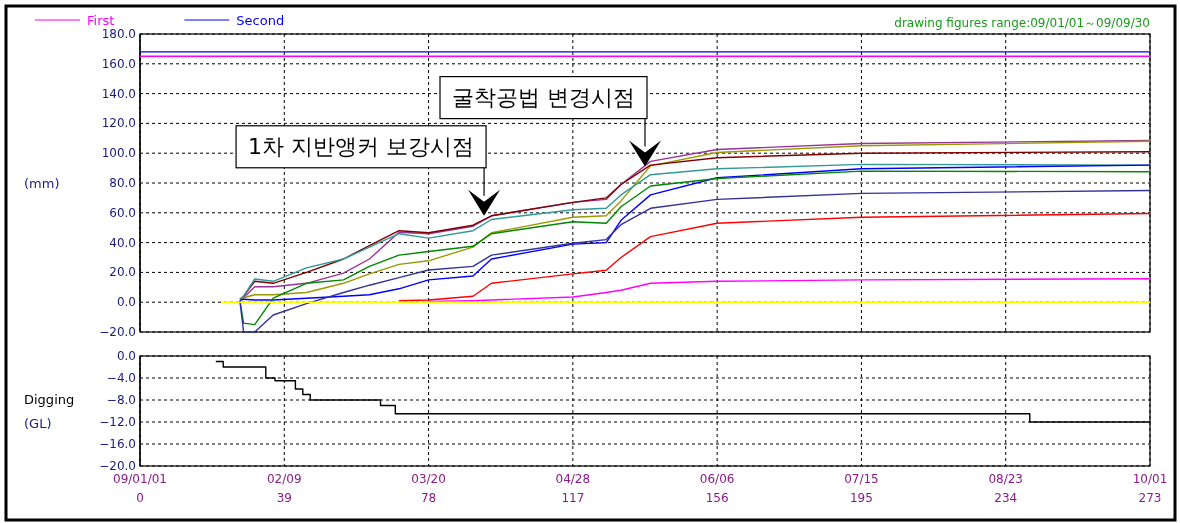 The width and height of the screenshot is (1180, 523). Describe the element at coordinates (1150, 498) in the screenshot. I see `x-tick-label: 273` at that location.